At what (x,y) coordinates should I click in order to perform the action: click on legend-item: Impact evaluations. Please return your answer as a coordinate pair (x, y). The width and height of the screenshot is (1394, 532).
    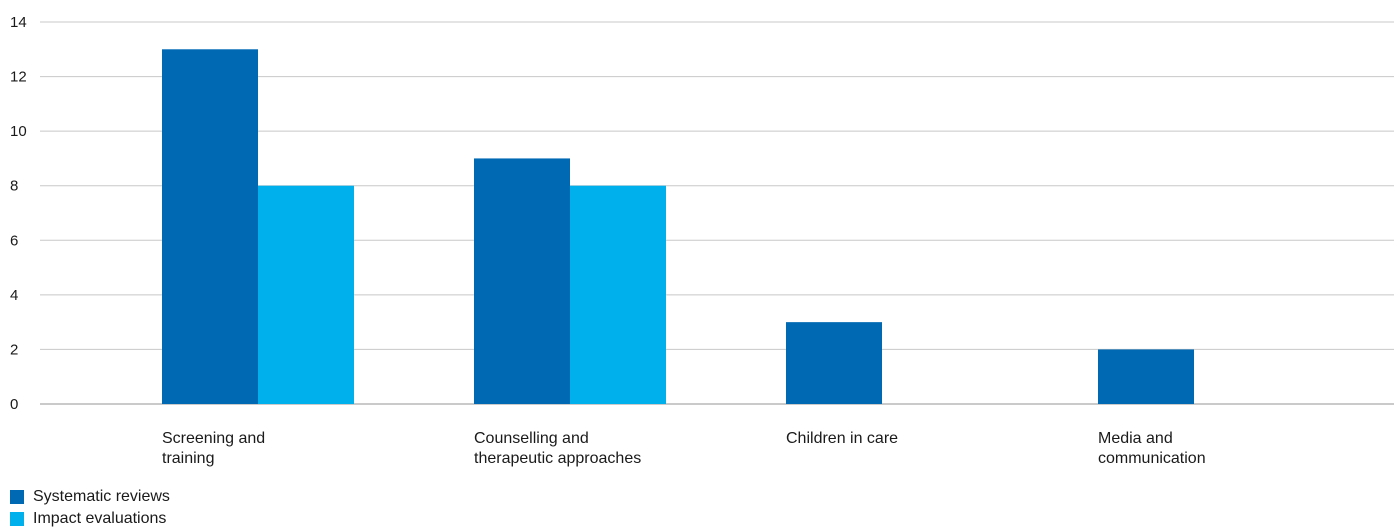
    Looking at the image, I should click on (90, 519).